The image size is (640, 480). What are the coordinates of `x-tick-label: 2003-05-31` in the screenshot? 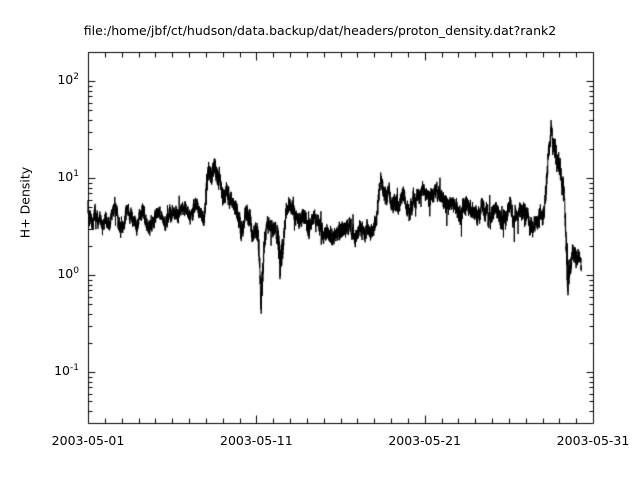 It's located at (593, 440).